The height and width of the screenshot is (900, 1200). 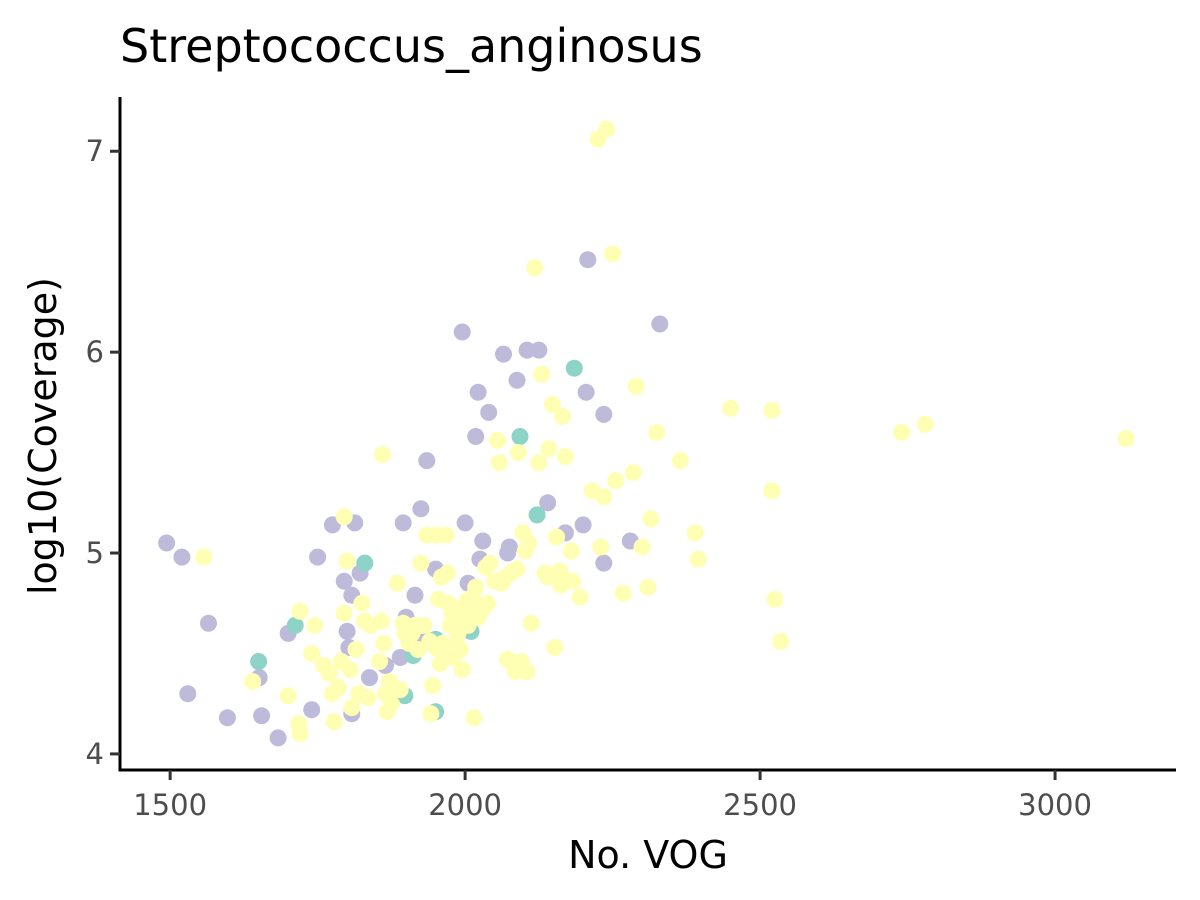 What do you see at coordinates (465, 805) in the screenshot?
I see `x-tick-label-1: 2000` at bounding box center [465, 805].